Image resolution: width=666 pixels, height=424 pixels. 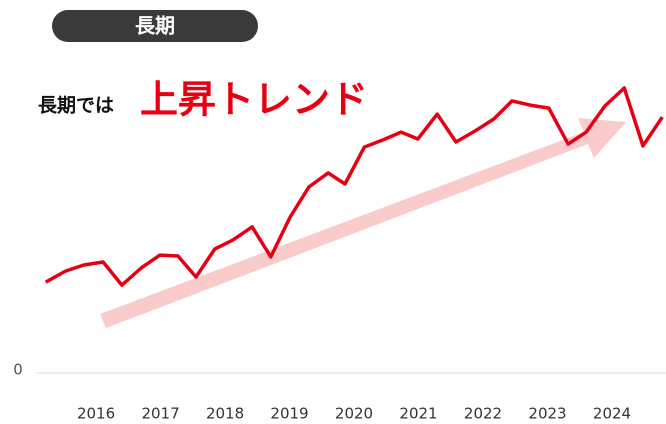 I want to click on x-tick-label: 2019, so click(x=289, y=414).